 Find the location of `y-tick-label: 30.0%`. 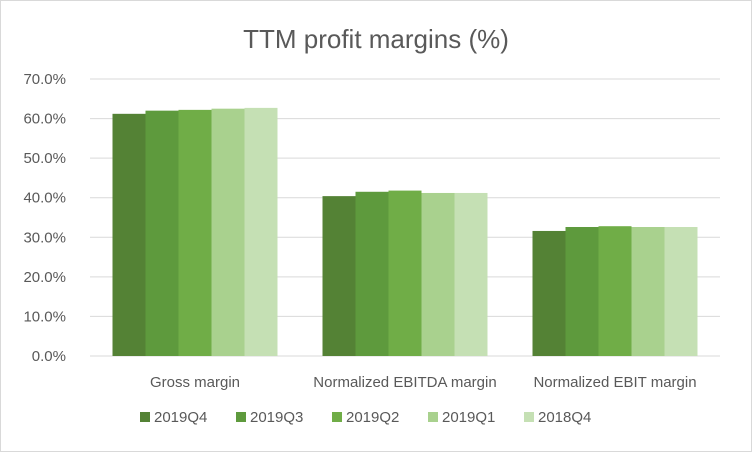

y-tick-label: 30.0% is located at coordinates (44, 237).